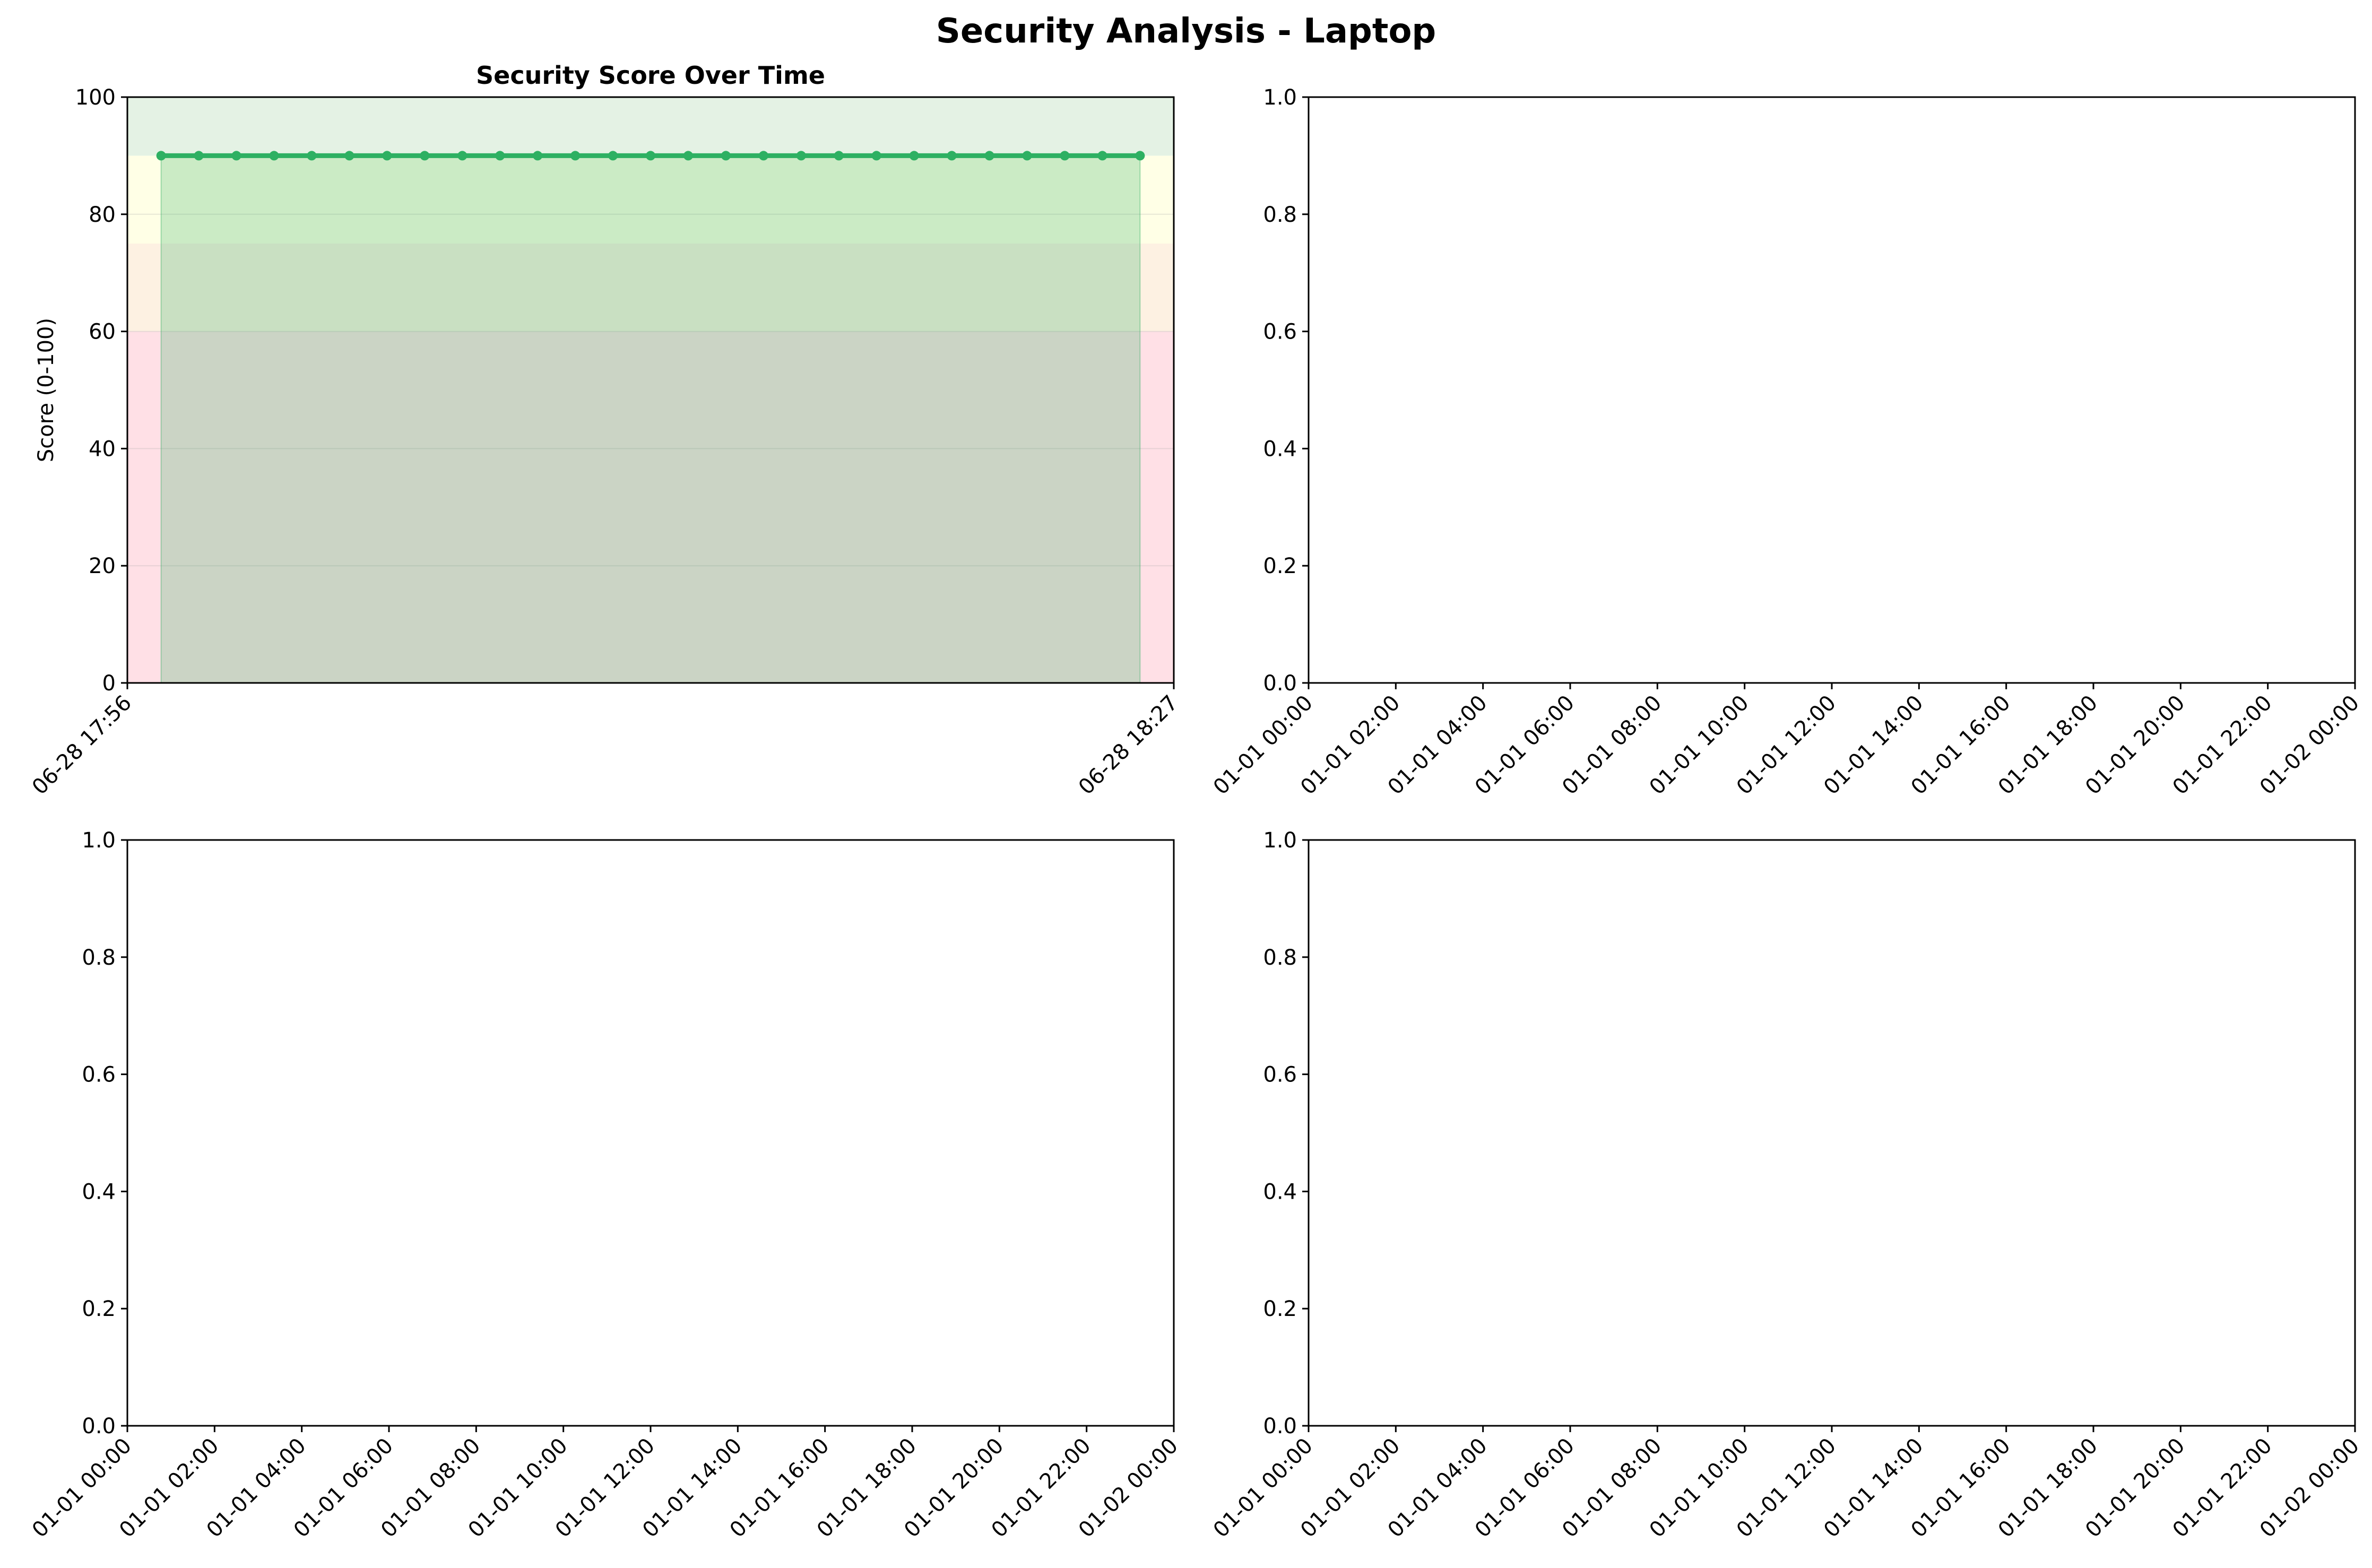 The image size is (2372, 1568). Describe the element at coordinates (102, 449) in the screenshot. I see `y-tick-label: 40` at that location.